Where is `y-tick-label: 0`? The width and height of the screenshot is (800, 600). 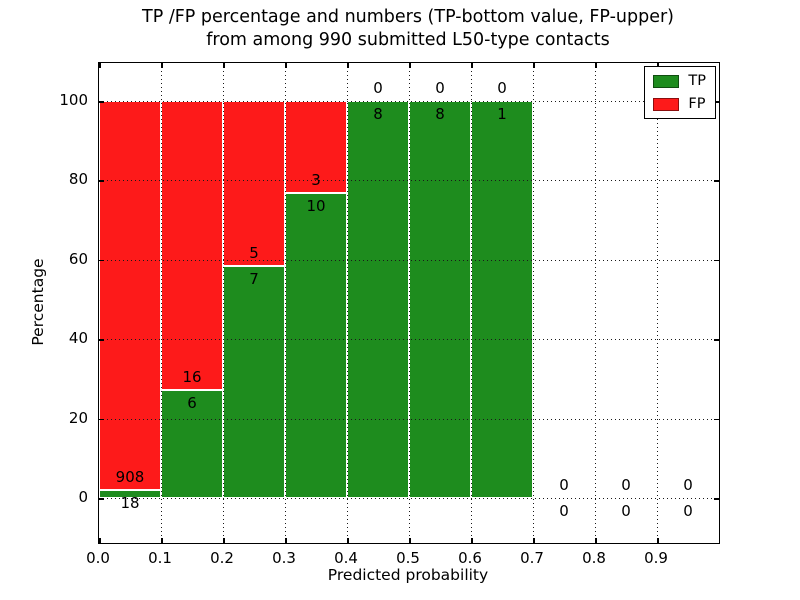 y-tick-label: 0 is located at coordinates (83, 497).